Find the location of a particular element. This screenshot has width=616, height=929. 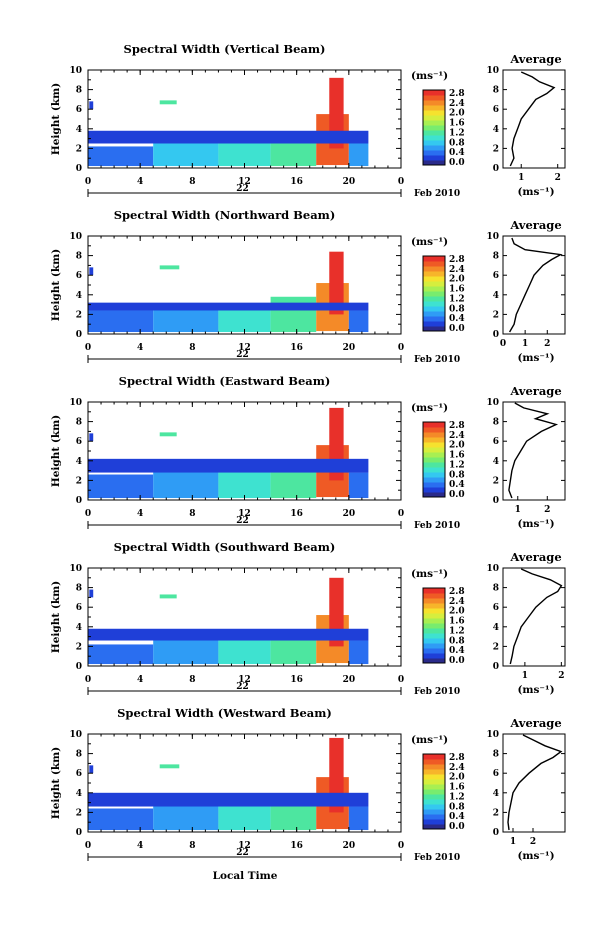

average-x-tick-label: 1 is located at coordinates (513, 842).